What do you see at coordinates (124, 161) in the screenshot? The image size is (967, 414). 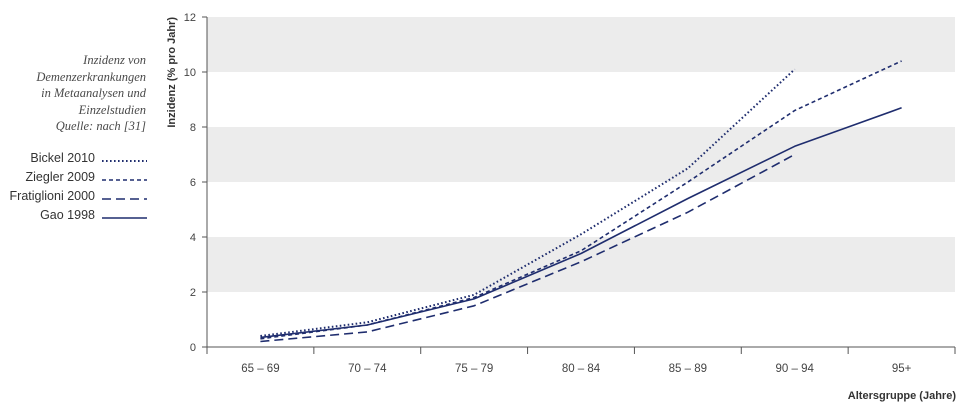 I see `legend-swatch-dotted` at bounding box center [124, 161].